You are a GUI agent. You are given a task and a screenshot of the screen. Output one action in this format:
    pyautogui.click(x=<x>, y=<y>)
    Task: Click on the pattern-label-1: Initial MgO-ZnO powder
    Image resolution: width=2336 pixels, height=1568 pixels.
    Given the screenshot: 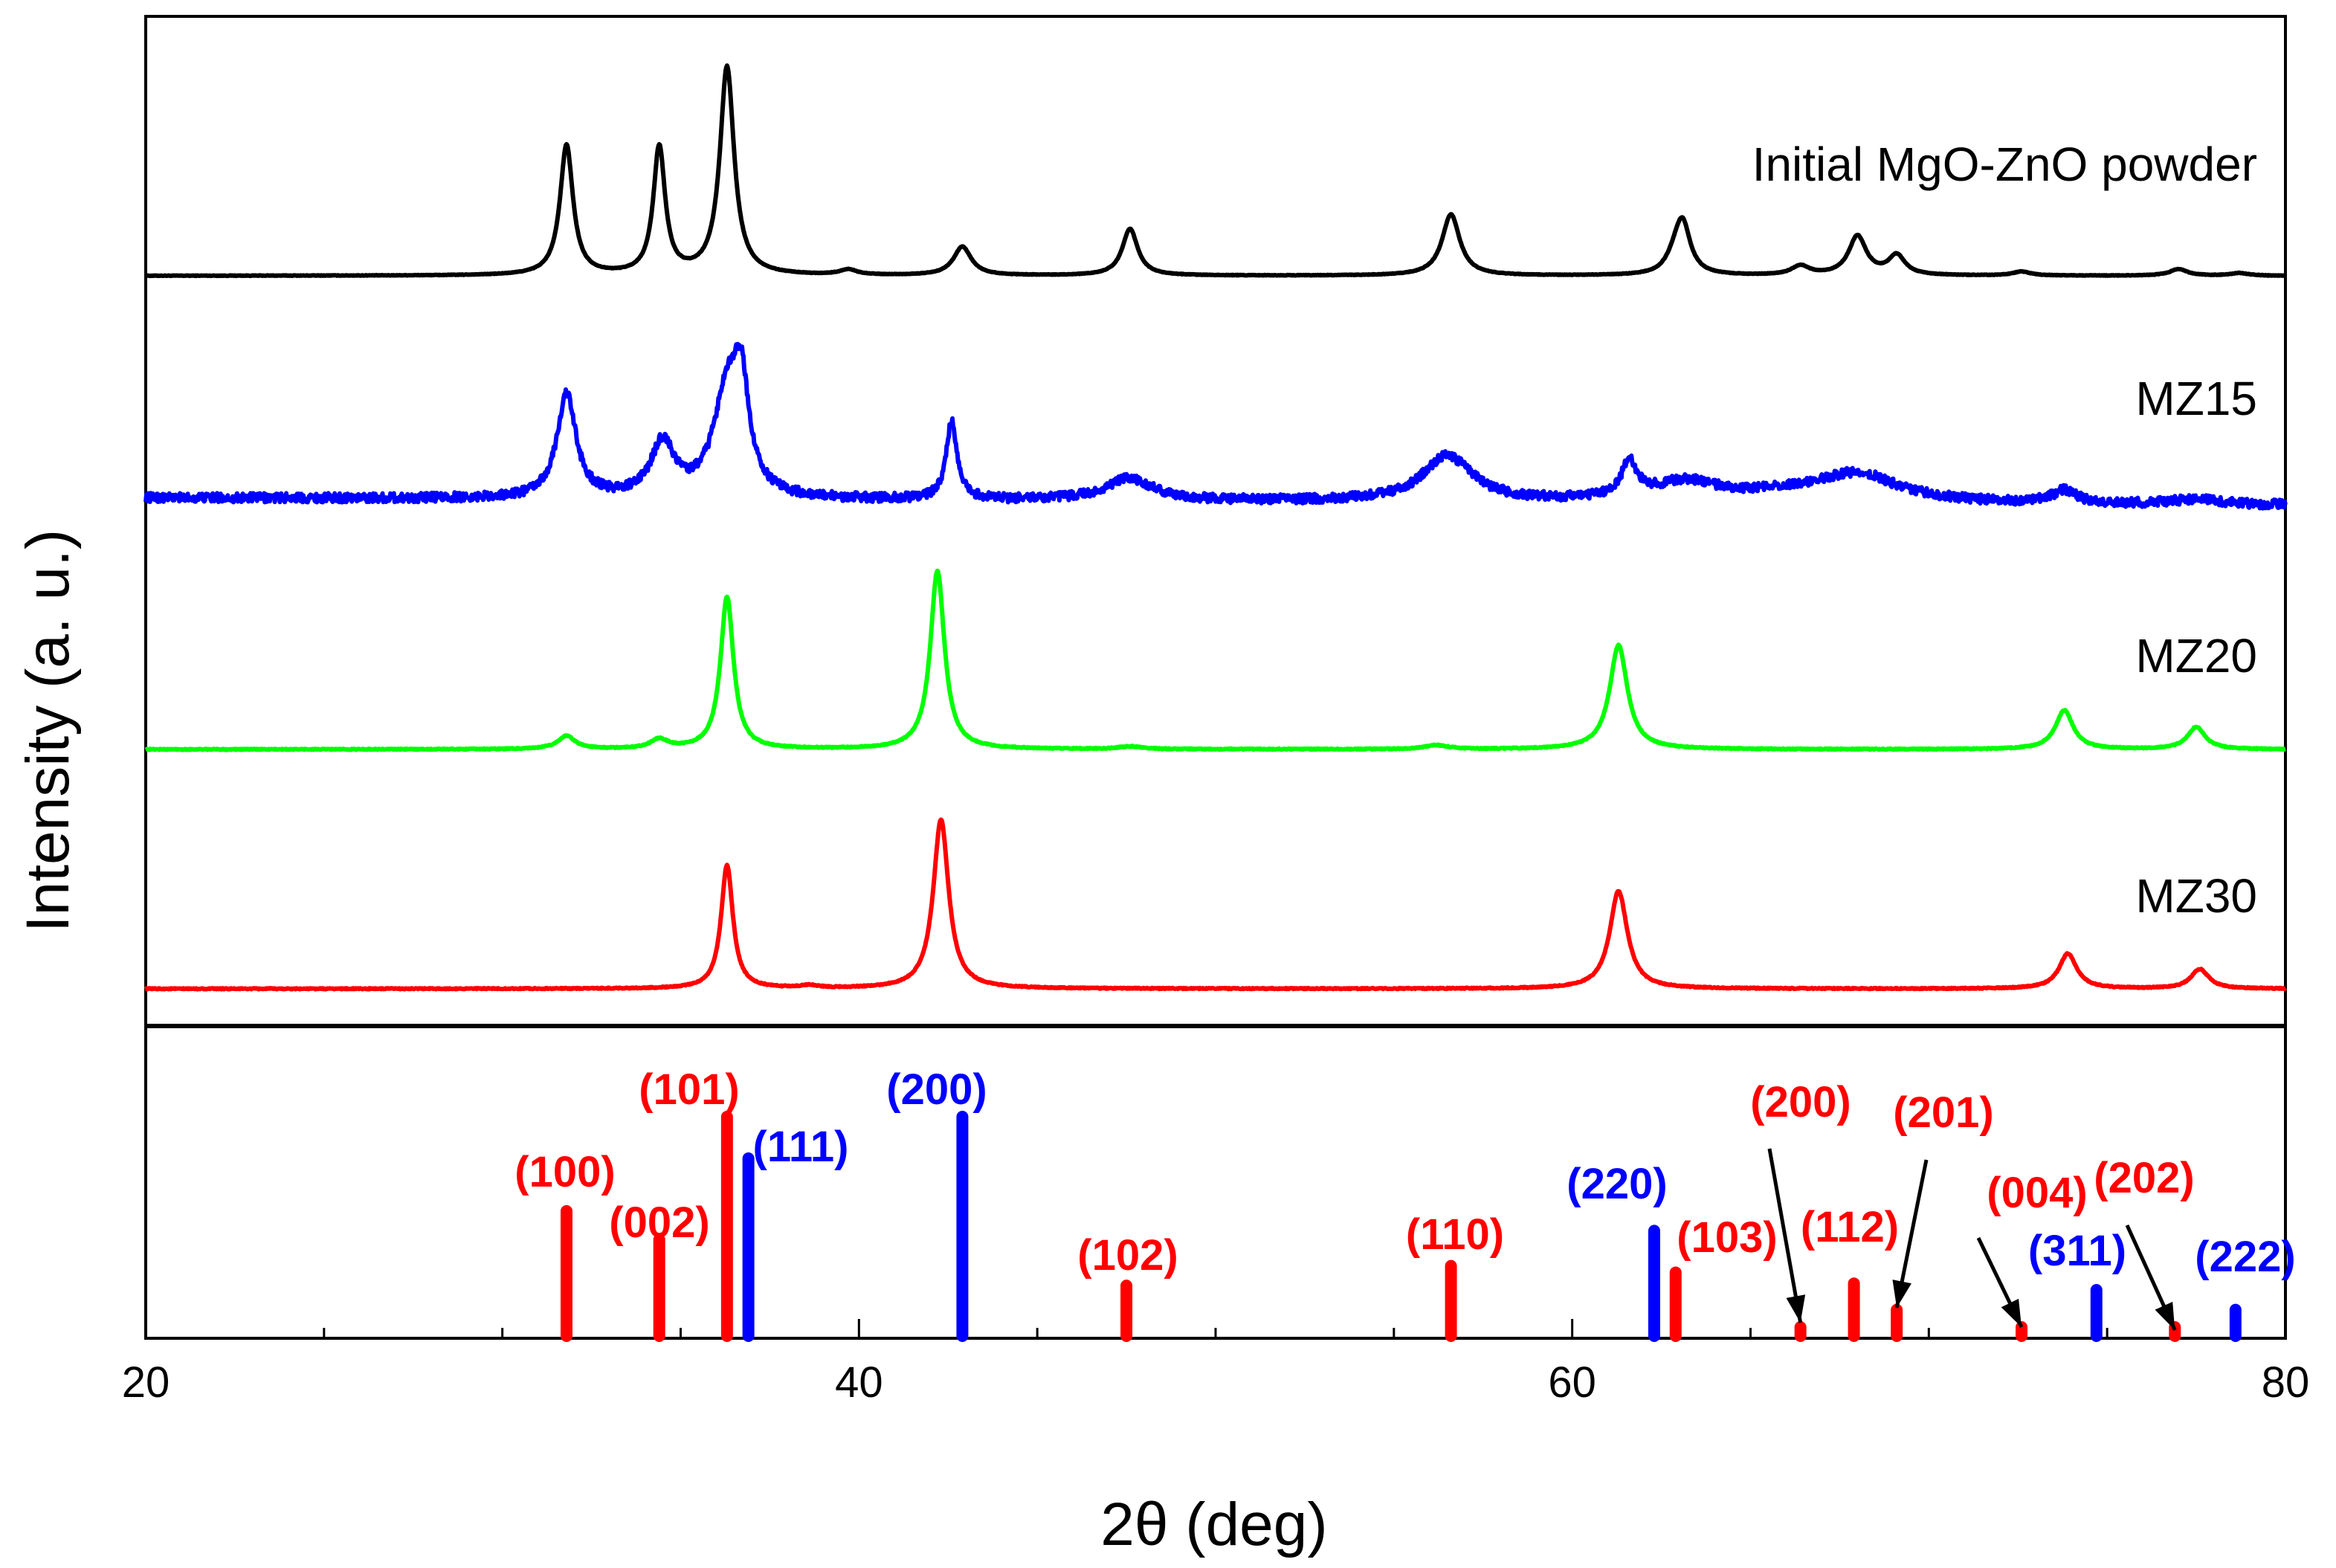 What is the action you would take?
    pyautogui.click(x=2004, y=164)
    